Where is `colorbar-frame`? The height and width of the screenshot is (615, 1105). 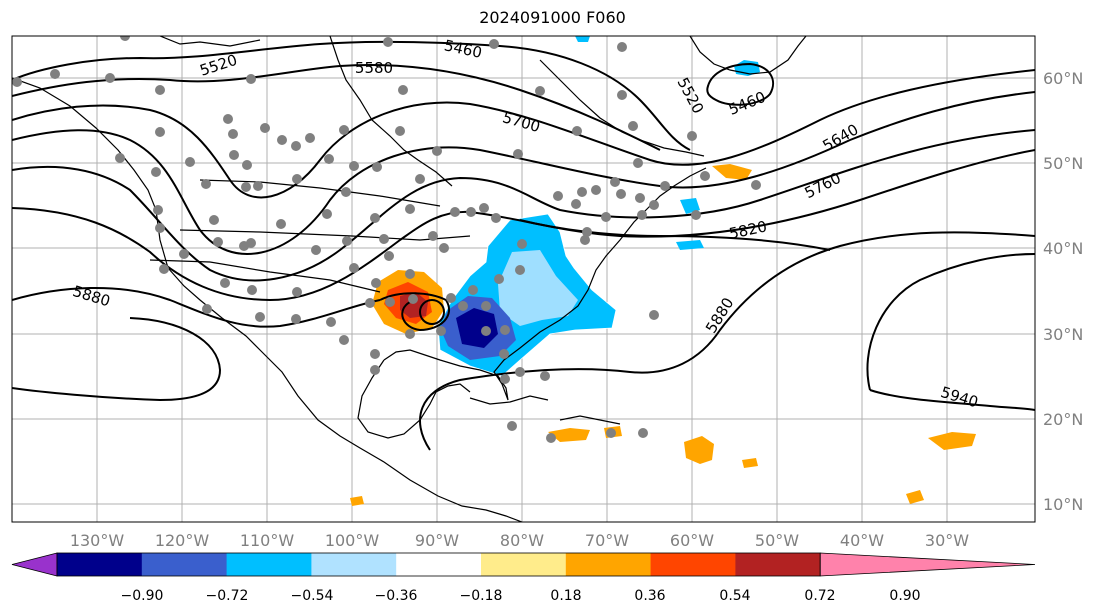 colorbar-frame is located at coordinates (438, 564).